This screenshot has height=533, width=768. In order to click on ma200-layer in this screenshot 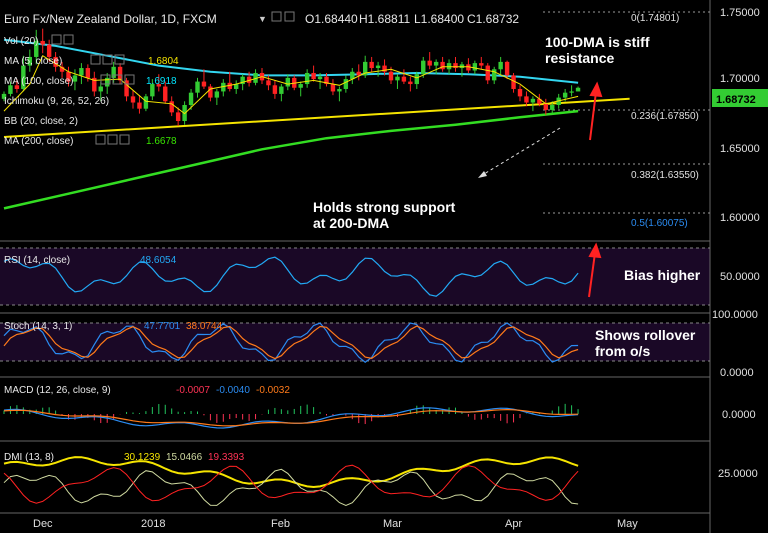, I will do `click(291, 159)`.